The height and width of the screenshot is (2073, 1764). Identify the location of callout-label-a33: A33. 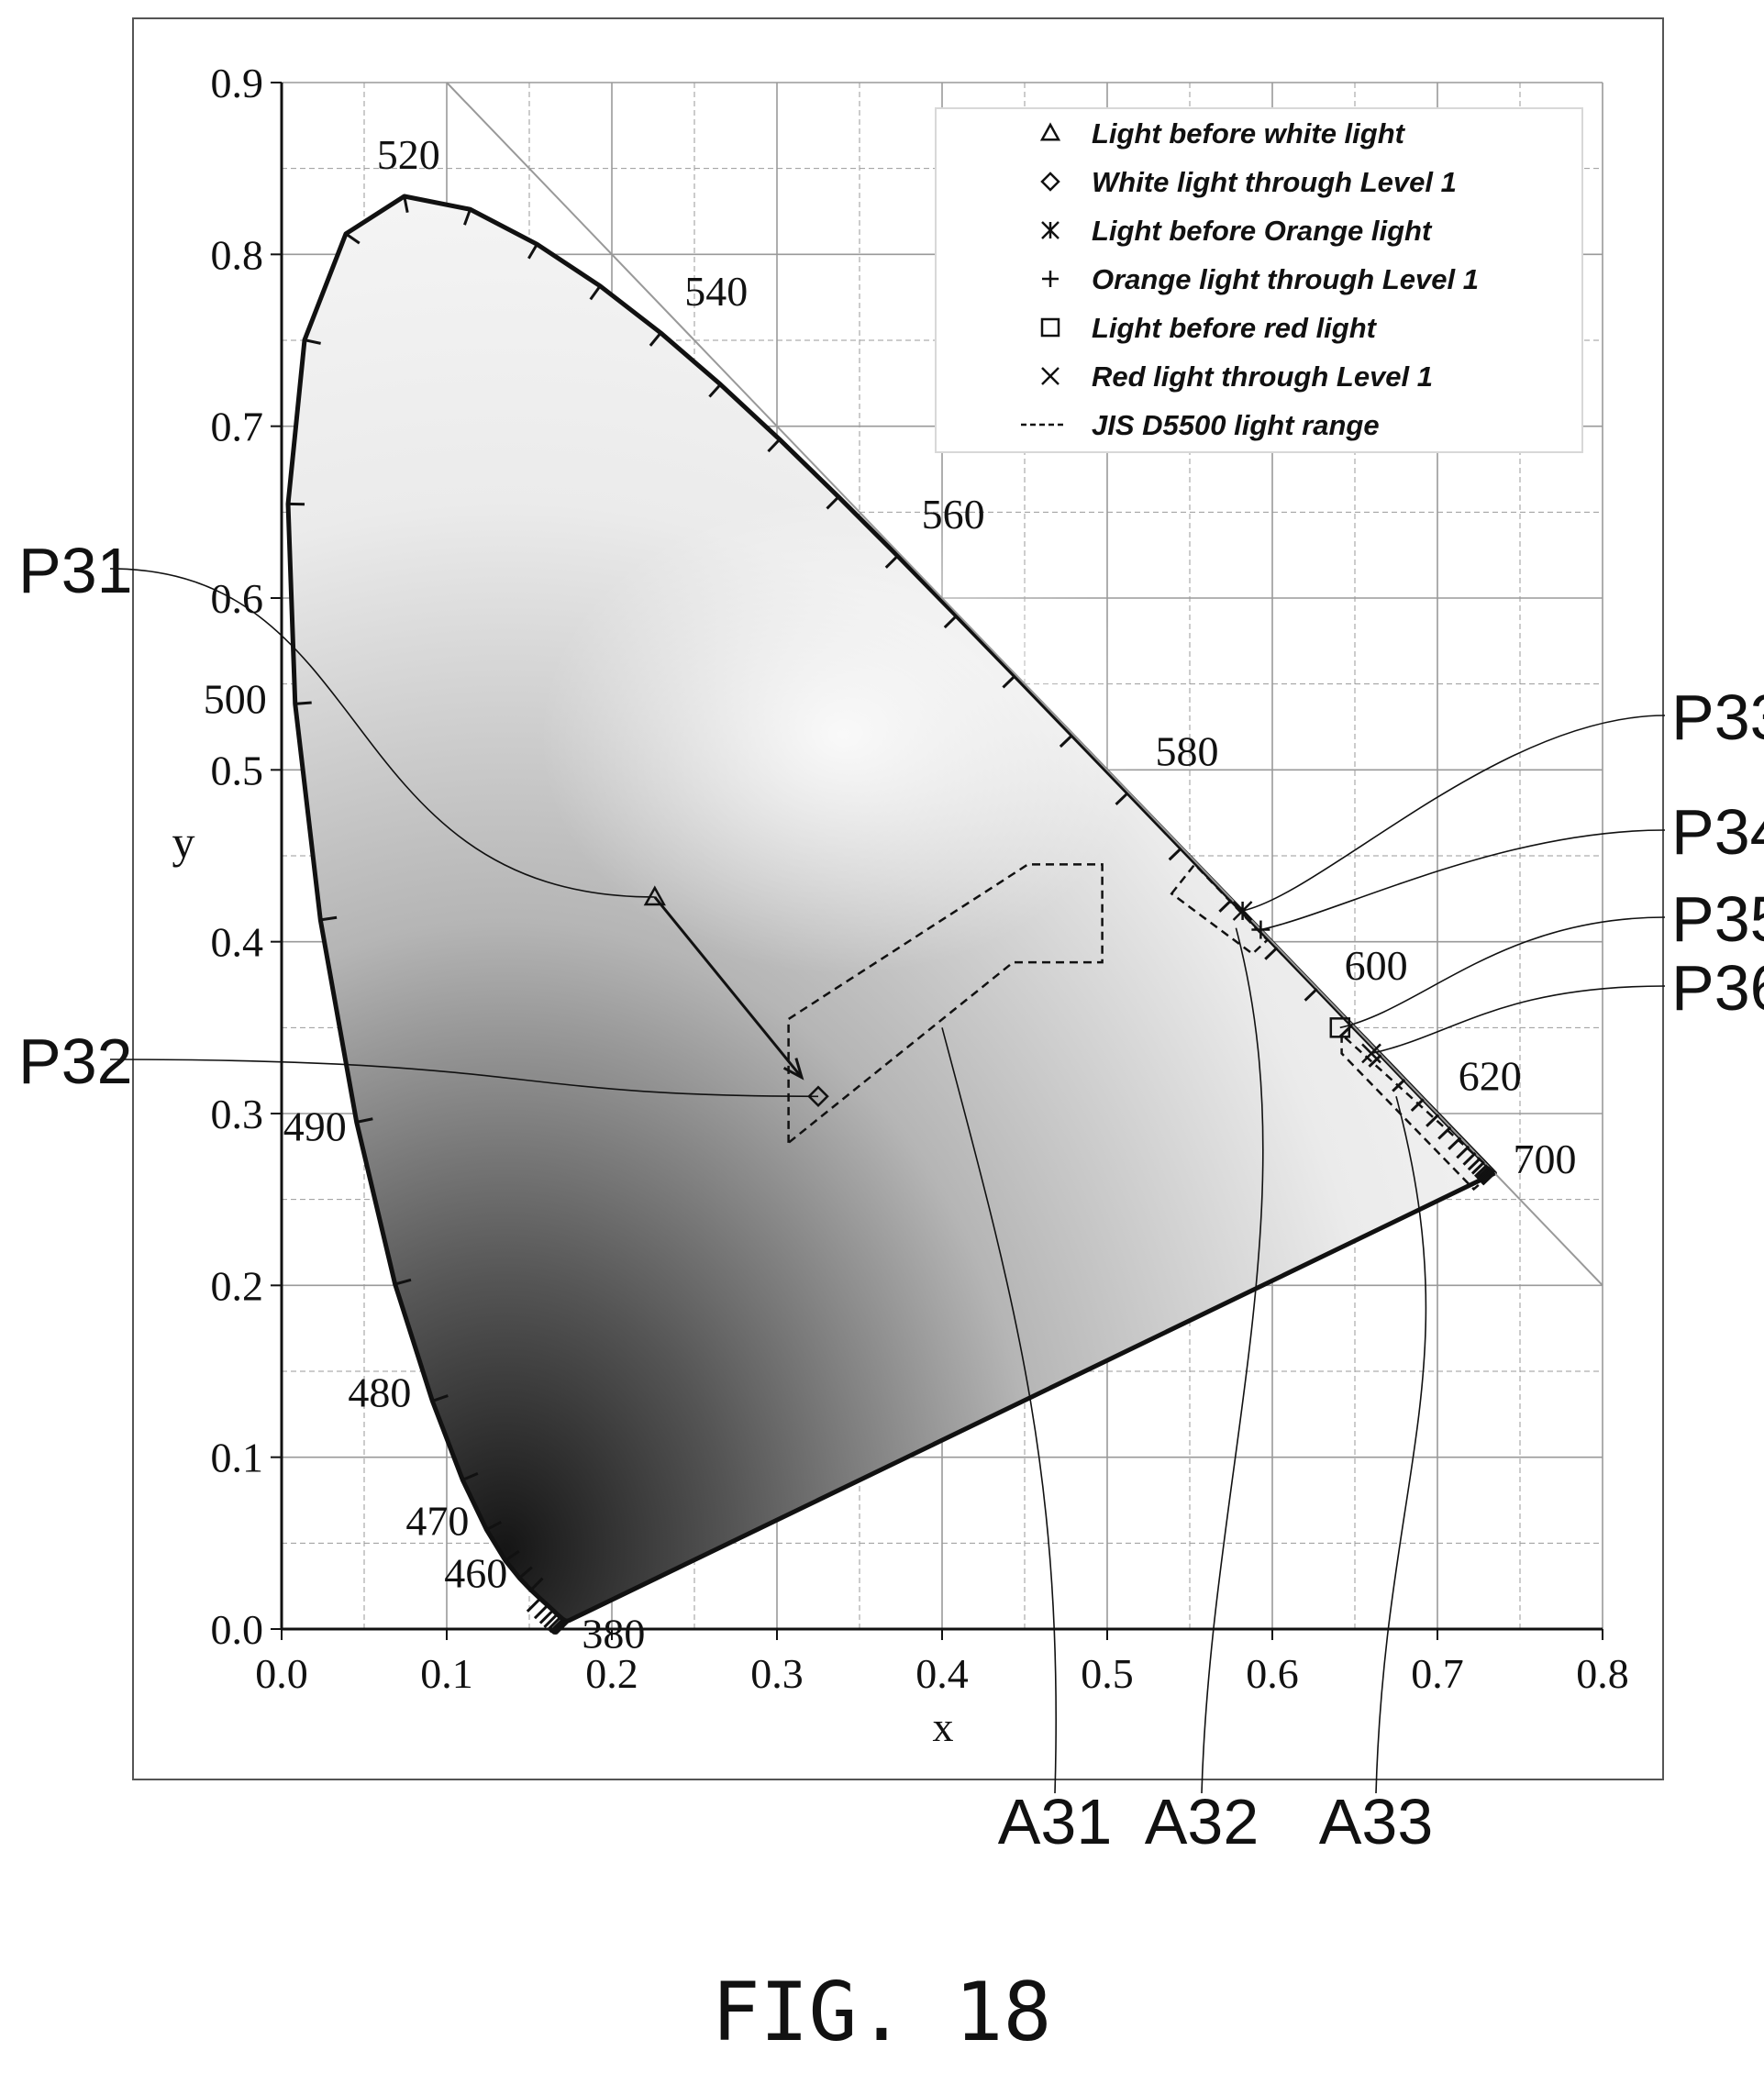
(1376, 1821).